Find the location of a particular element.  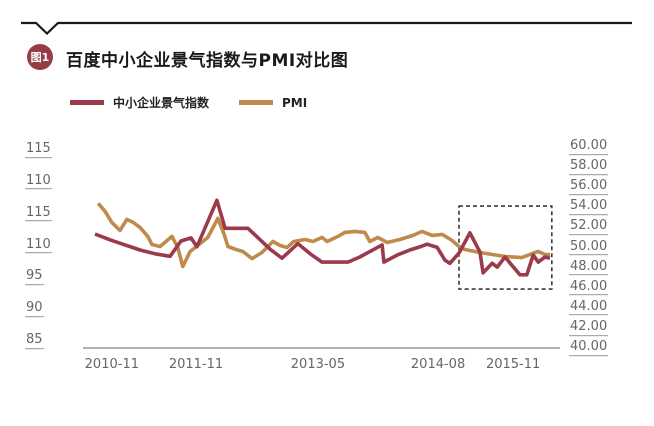

legend-item-sme-index: 中小企业景气指数 is located at coordinates (139, 102).